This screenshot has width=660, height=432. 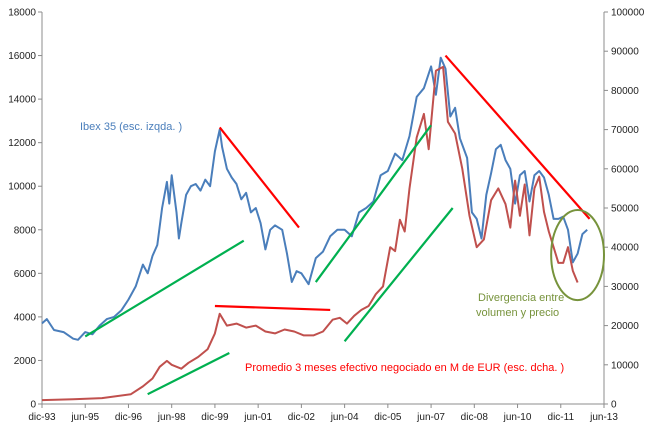 I want to click on right-tick-label: 40000, so click(x=625, y=248).